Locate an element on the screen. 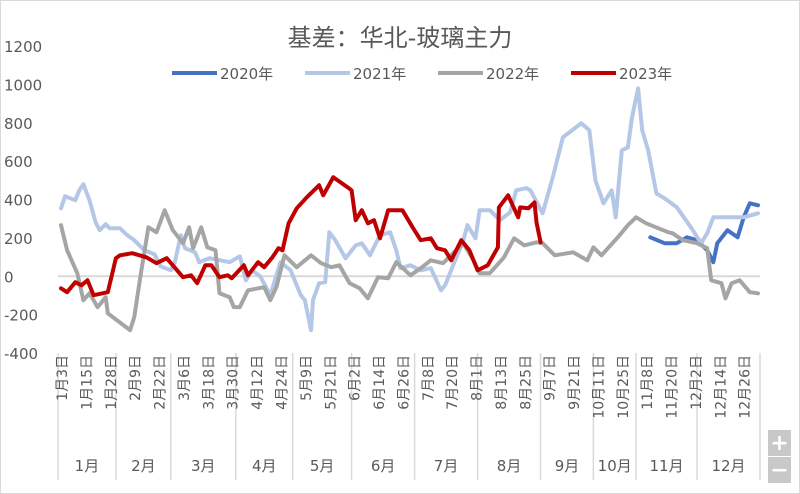 Image resolution: width=800 pixels, height=494 pixels. y-tick-label: -200 is located at coordinates (21, 316).